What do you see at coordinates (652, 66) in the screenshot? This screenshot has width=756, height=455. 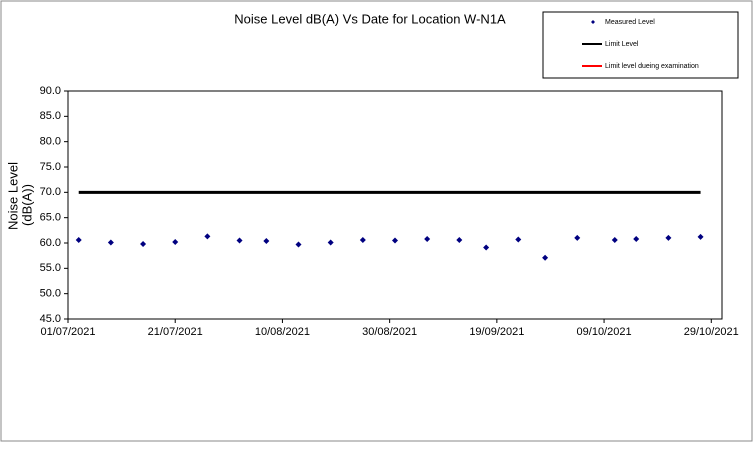 I see `legend-label: Limit level dueing examination` at bounding box center [652, 66].